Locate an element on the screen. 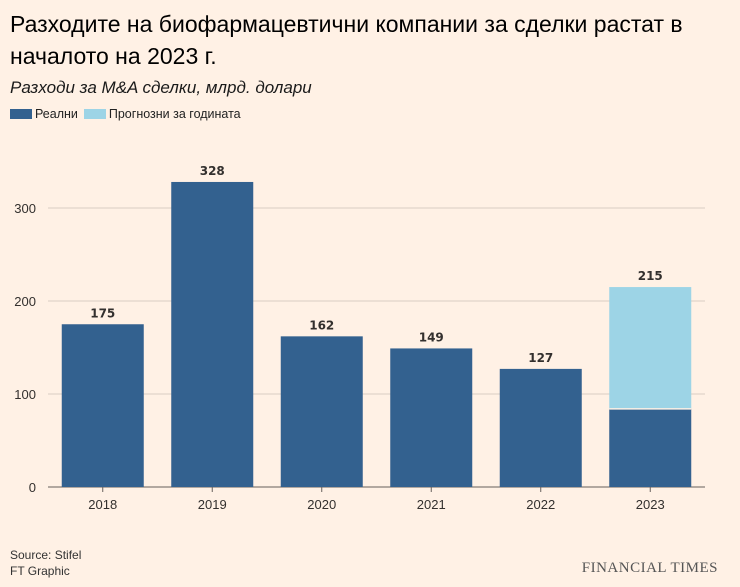  legend-label: Реални is located at coordinates (56, 114).